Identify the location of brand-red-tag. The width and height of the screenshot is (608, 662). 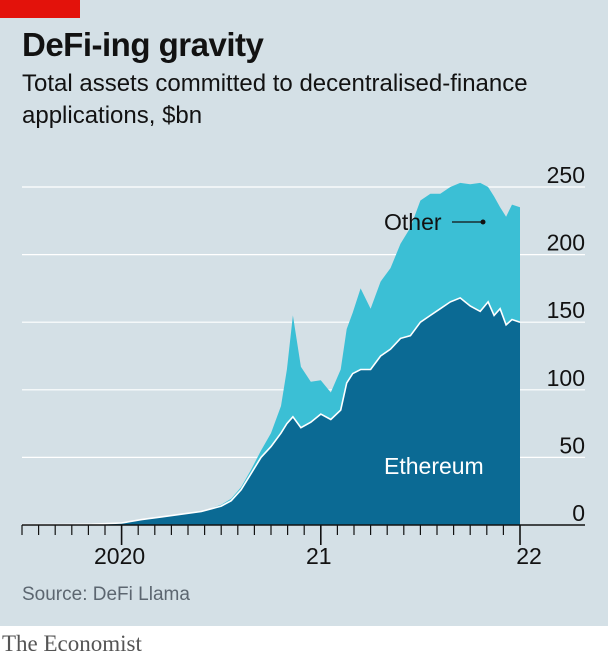
(40, 9).